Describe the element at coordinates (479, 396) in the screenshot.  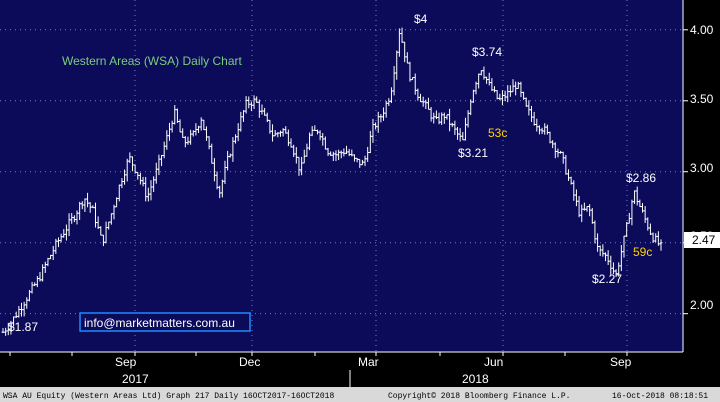
I see `footer-center: Copyright© 2018 Bloomberg Finance L.P.` at that location.